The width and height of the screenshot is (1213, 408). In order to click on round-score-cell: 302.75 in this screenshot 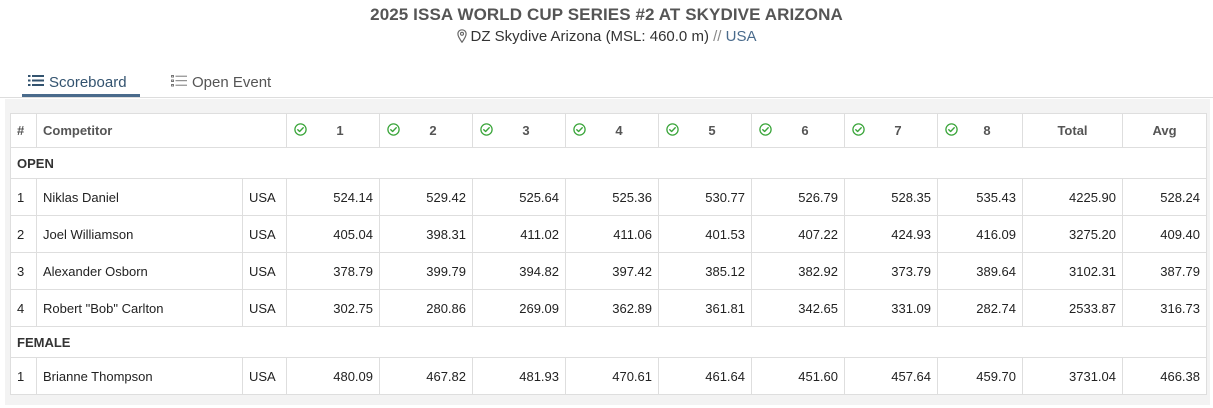, I will do `click(333, 308)`.